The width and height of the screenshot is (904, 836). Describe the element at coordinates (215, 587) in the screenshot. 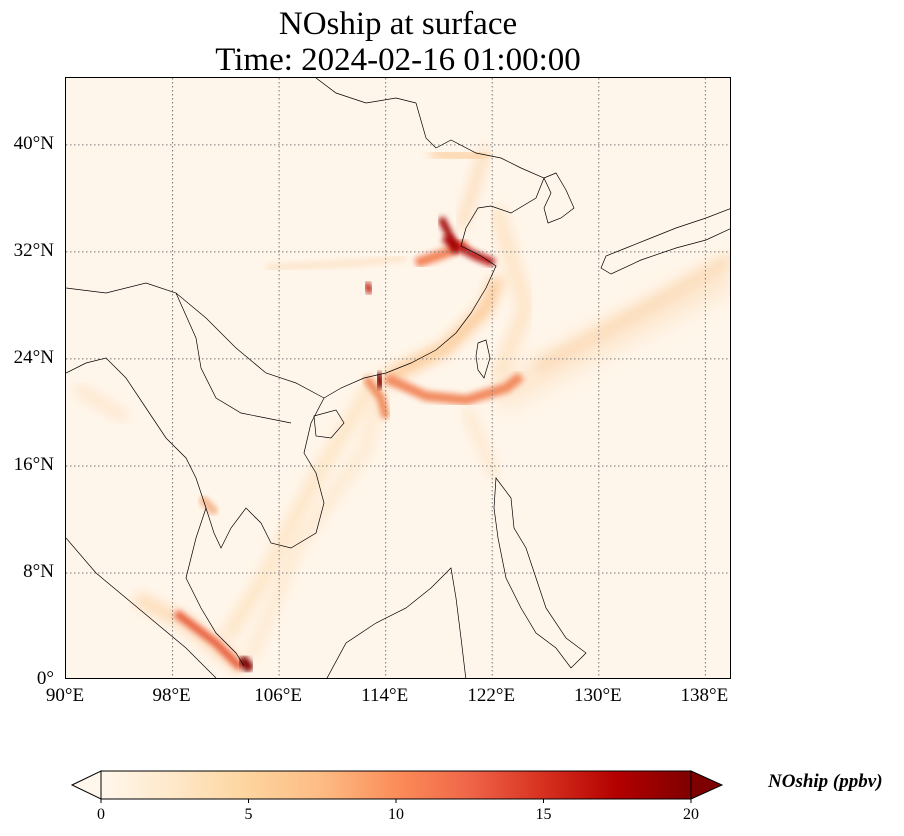

I see `coastline-malay-peninsula` at that location.